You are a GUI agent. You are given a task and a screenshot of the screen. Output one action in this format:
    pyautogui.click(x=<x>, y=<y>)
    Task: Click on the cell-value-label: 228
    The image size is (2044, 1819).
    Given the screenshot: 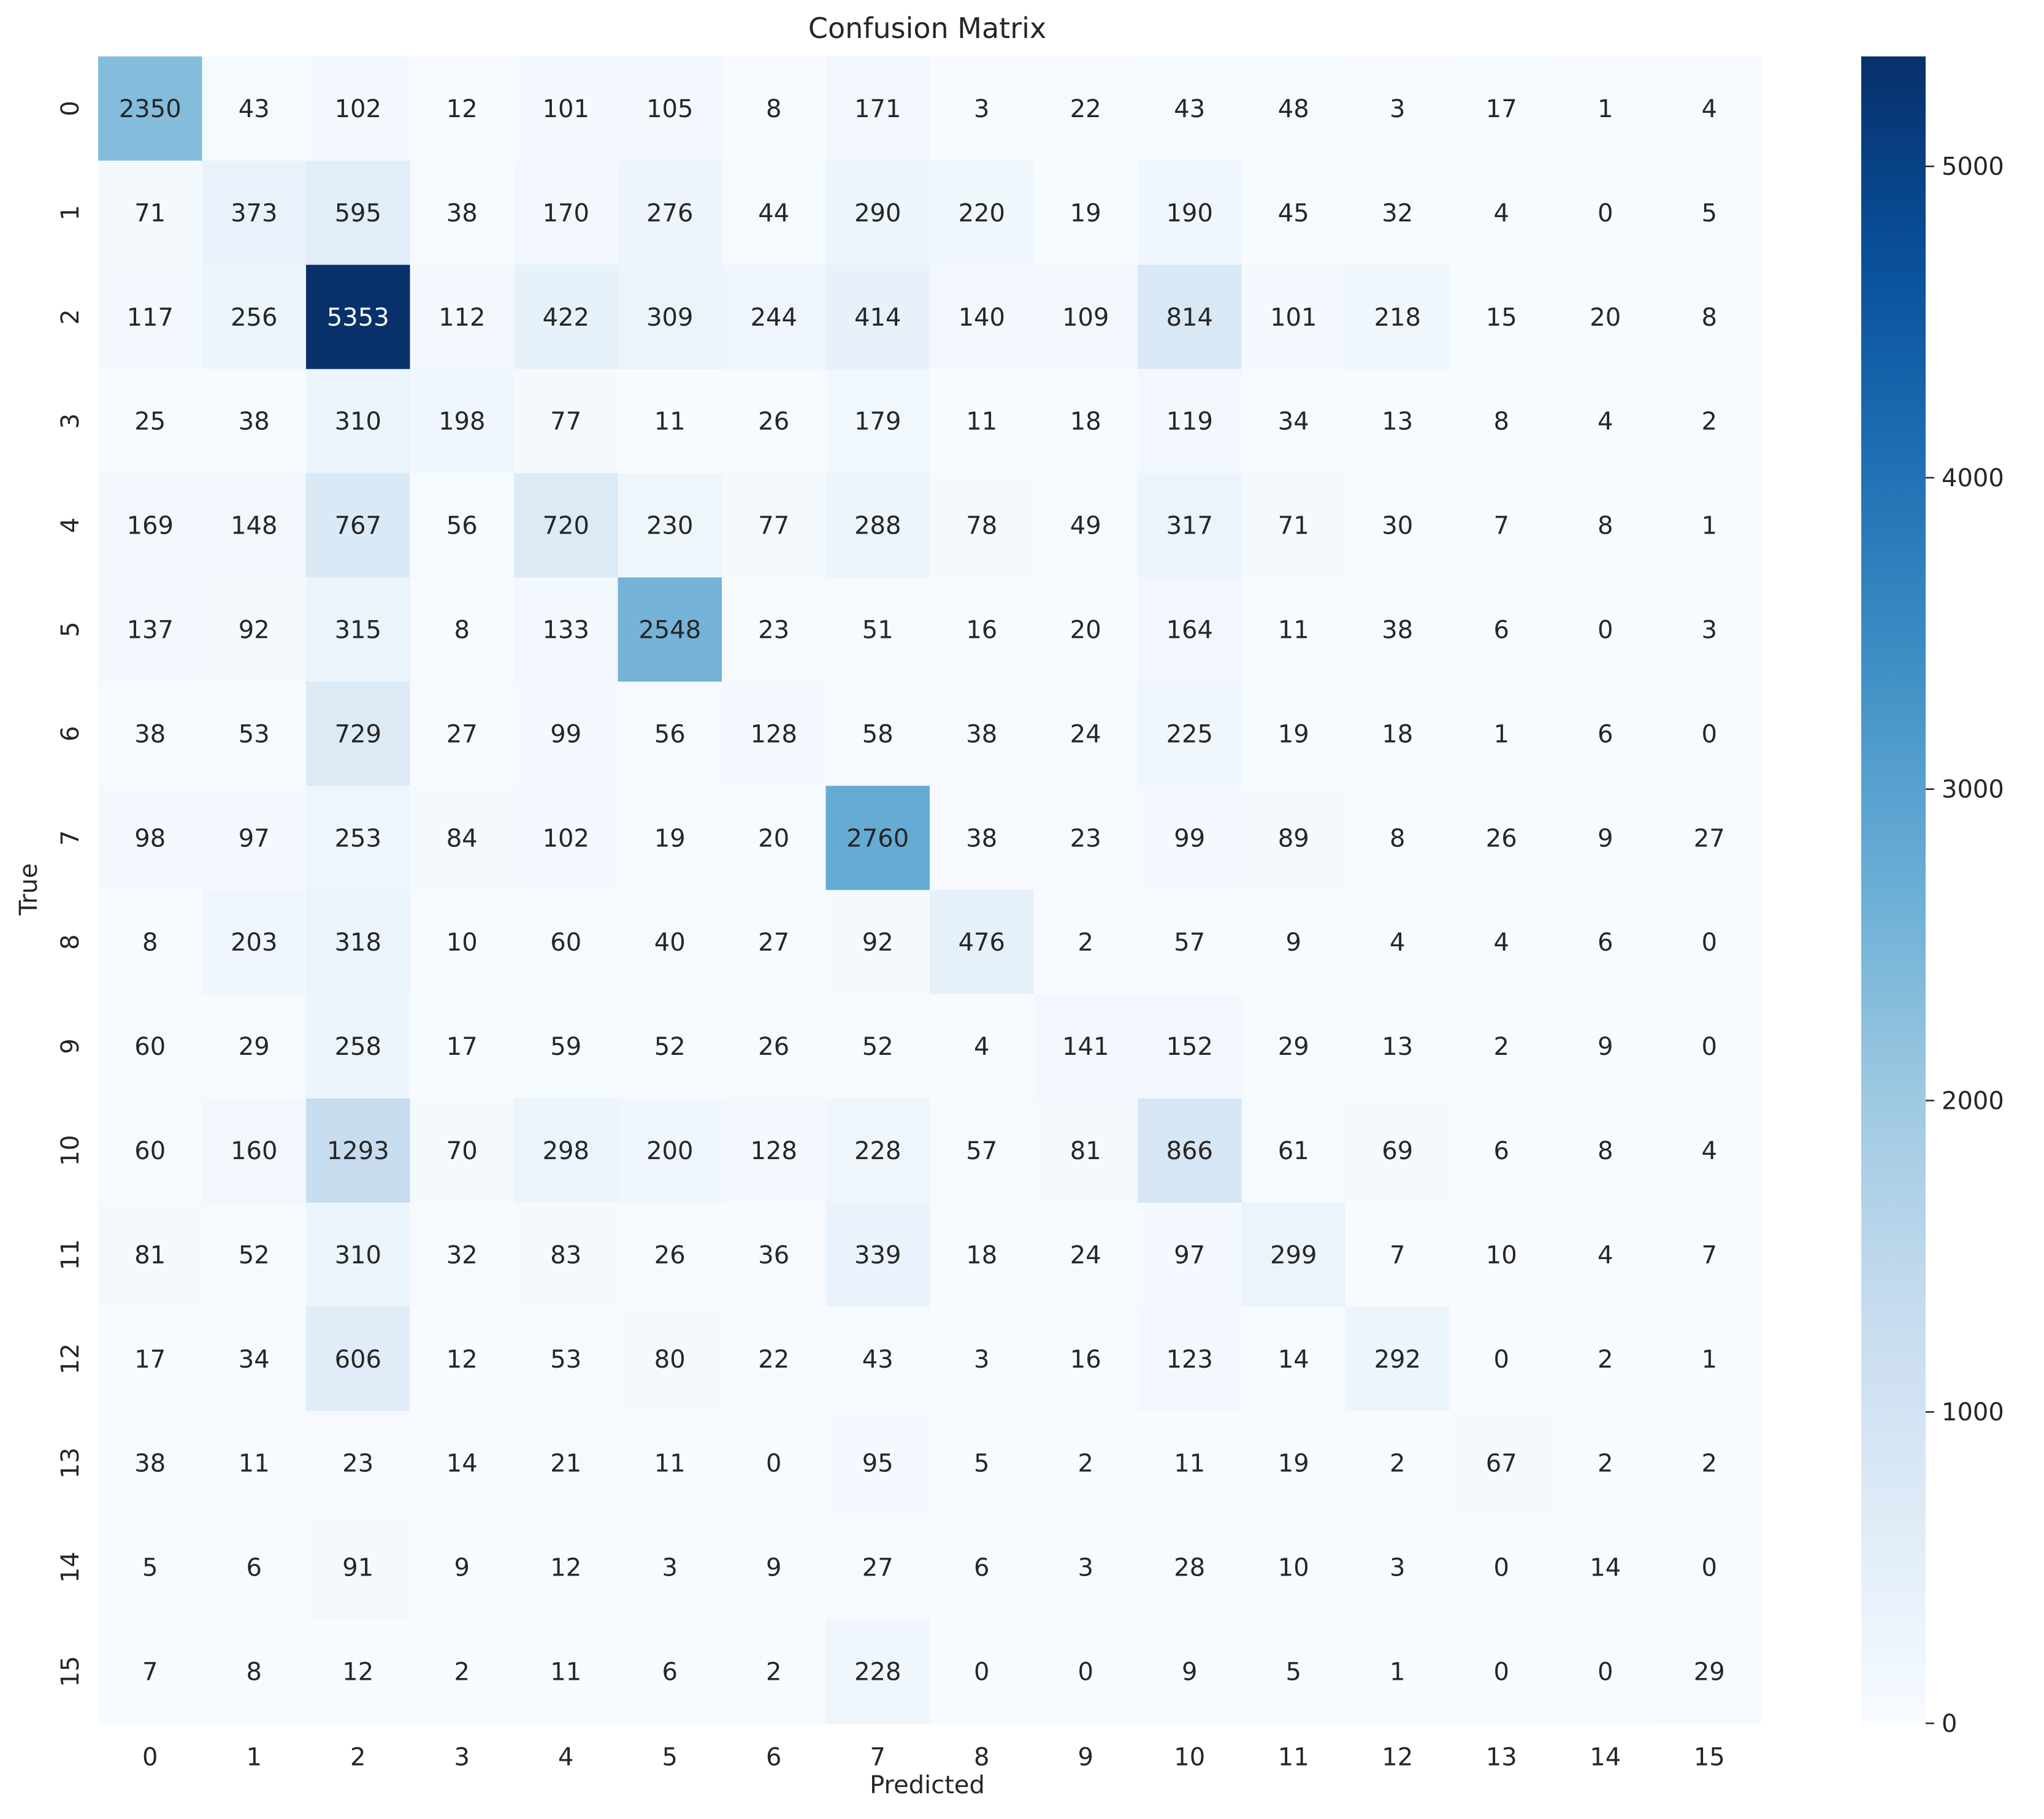 What is the action you would take?
    pyautogui.click(x=878, y=1672)
    